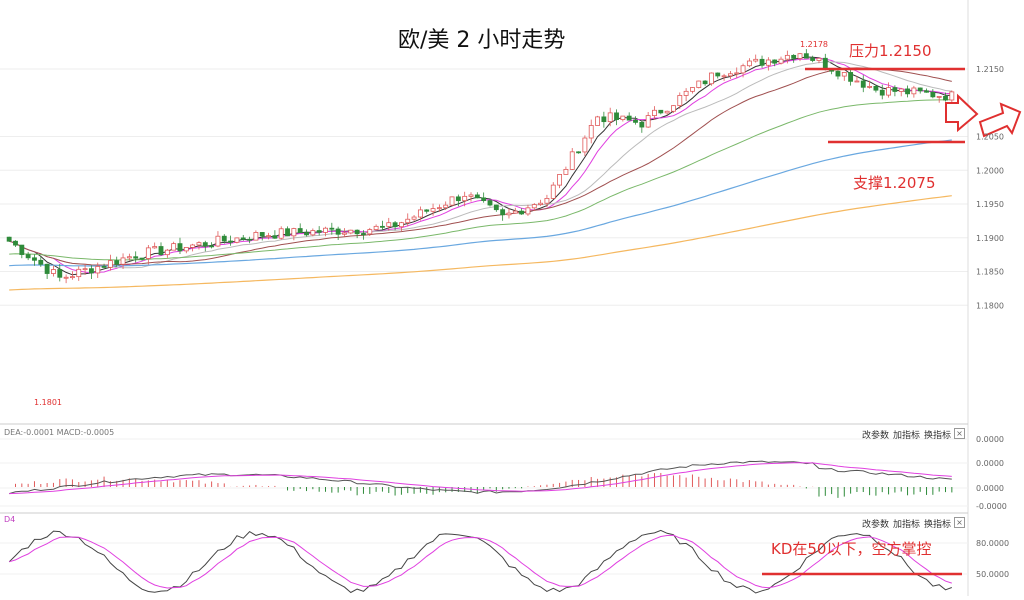 The width and height of the screenshot is (1024, 600). What do you see at coordinates (876, 525) in the screenshot?
I see `kd-edit-params-button: 改参数` at bounding box center [876, 525].